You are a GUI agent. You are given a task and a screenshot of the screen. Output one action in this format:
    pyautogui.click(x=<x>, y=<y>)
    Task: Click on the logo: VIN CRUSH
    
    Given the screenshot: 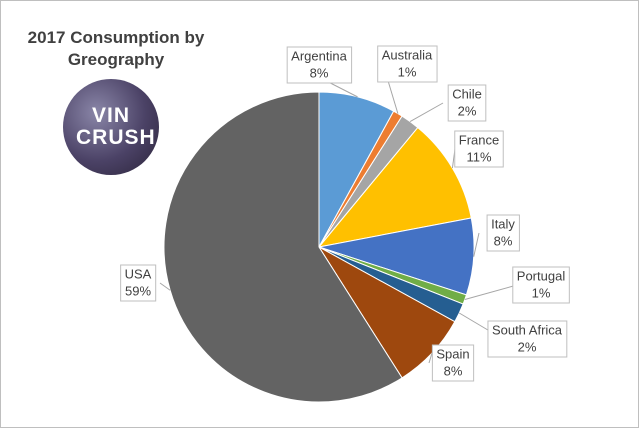 What is the action you would take?
    pyautogui.click(x=111, y=127)
    